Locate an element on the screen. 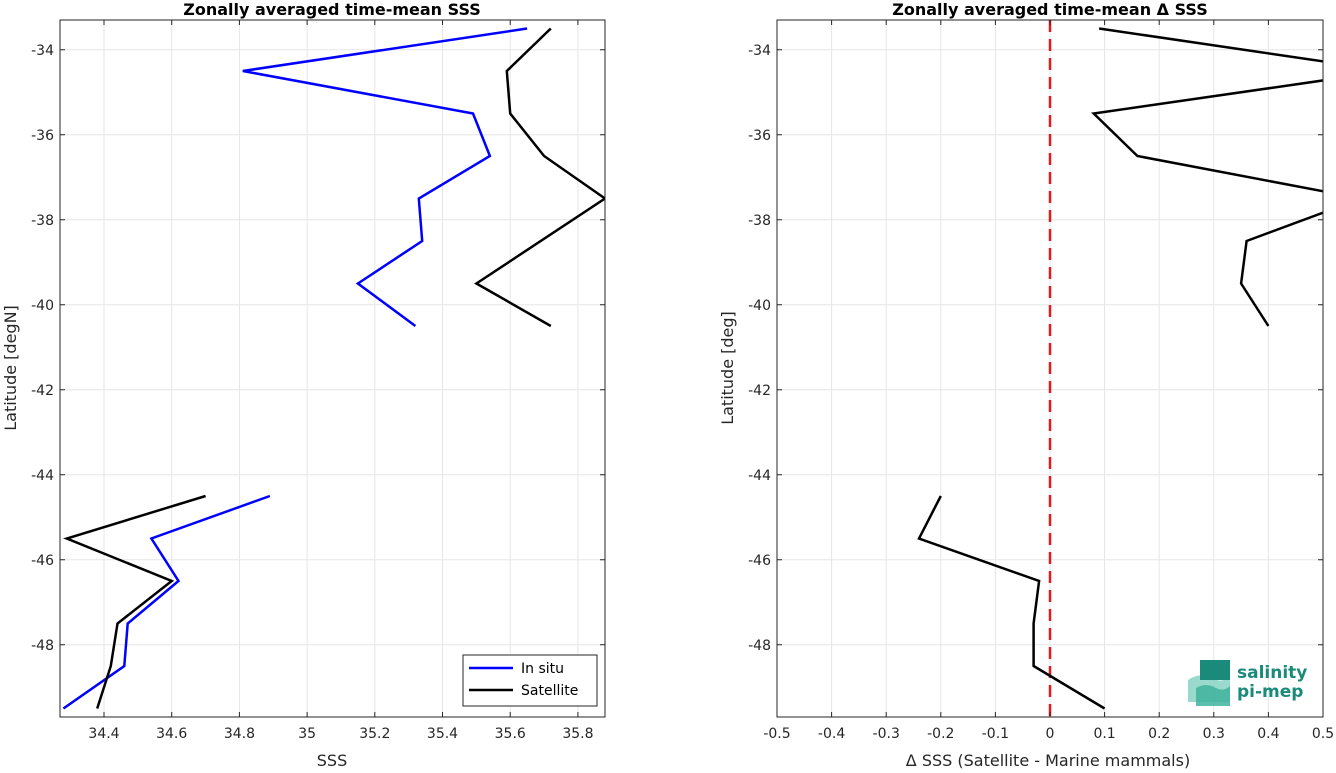 The height and width of the screenshot is (773, 1336). x-tick-label: 34.4 is located at coordinates (103, 734).